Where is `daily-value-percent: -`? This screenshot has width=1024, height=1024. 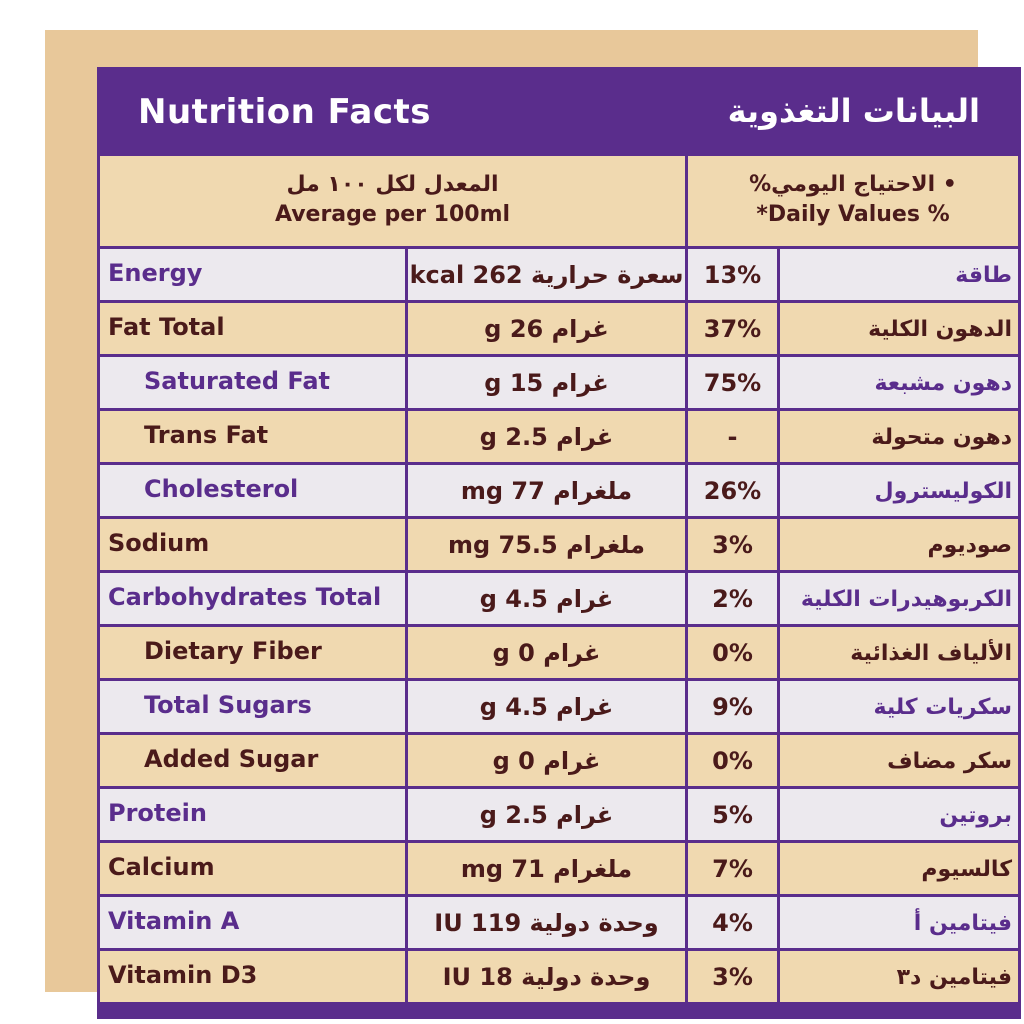
daily-value-percent: - is located at coordinates (734, 436).